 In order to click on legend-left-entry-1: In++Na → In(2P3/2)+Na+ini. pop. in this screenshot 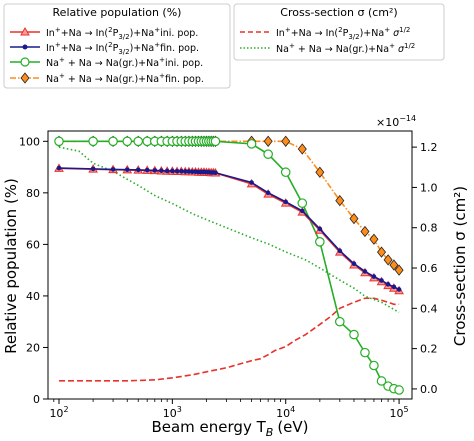, I will do `click(104, 33)`.